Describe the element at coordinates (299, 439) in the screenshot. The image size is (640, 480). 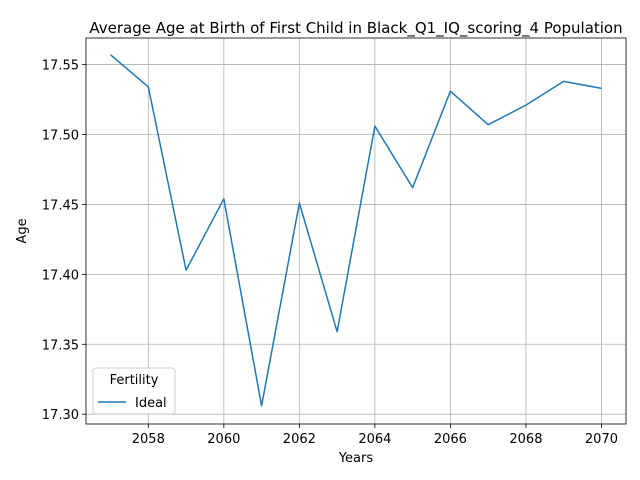
I see `x-tick-label: 2062` at that location.